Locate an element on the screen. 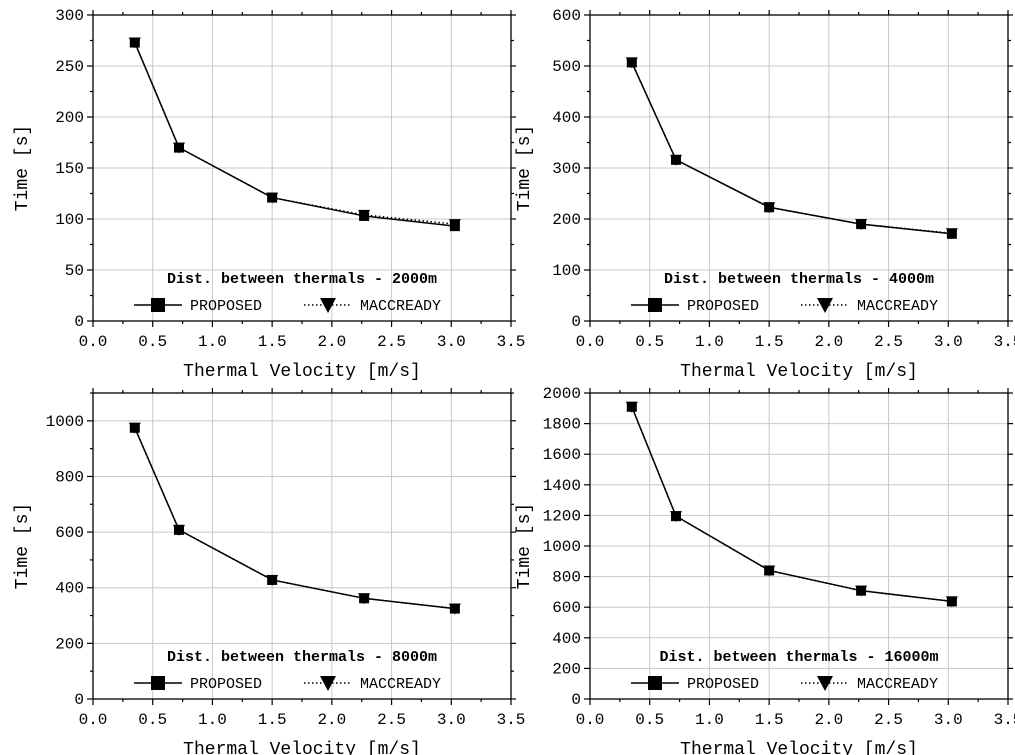  legend-title: Dist. between thermals - 4000m is located at coordinates (799, 279).